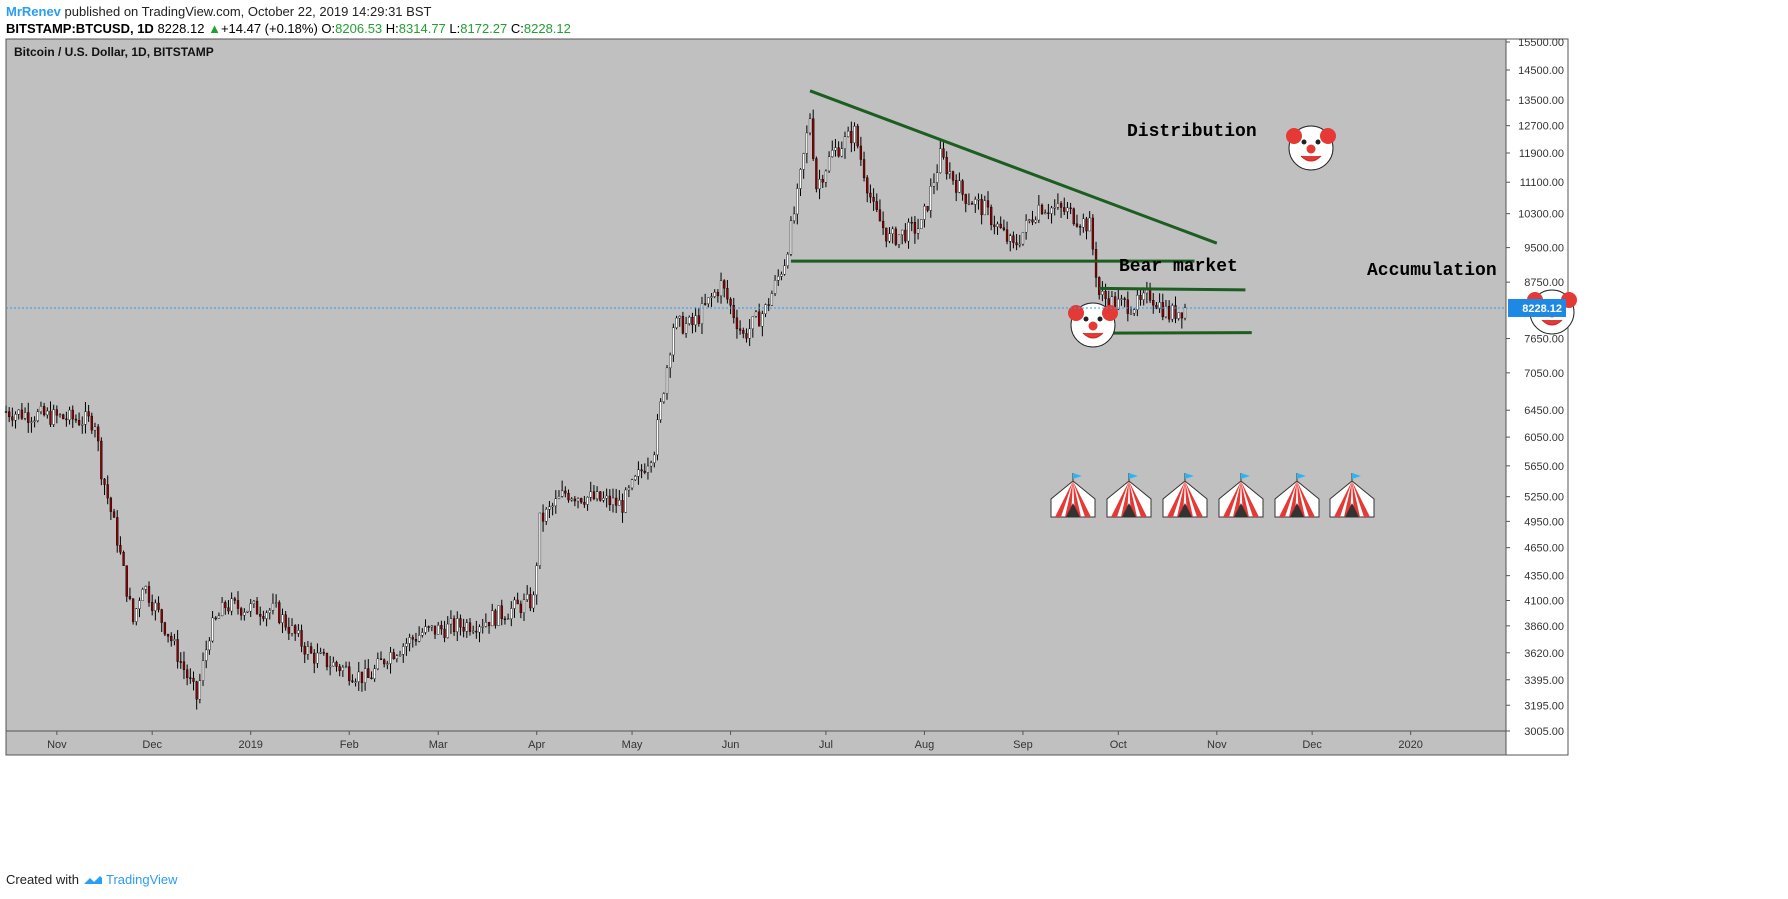  I want to click on clown-mouth, so click(1311, 158).